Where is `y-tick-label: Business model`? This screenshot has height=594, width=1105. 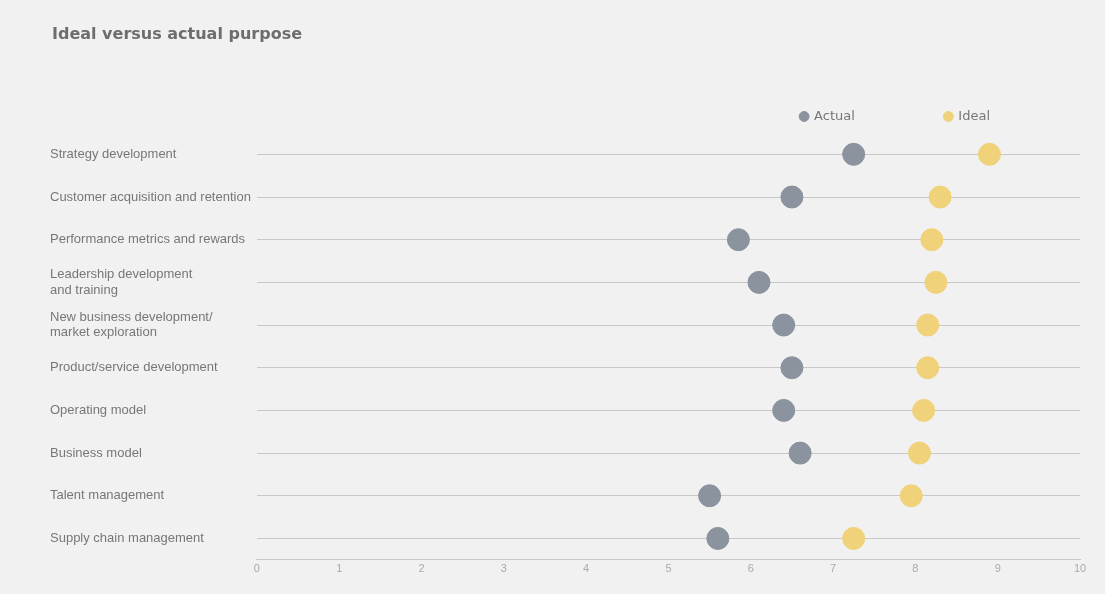
y-tick-label: Business model is located at coordinates (96, 452).